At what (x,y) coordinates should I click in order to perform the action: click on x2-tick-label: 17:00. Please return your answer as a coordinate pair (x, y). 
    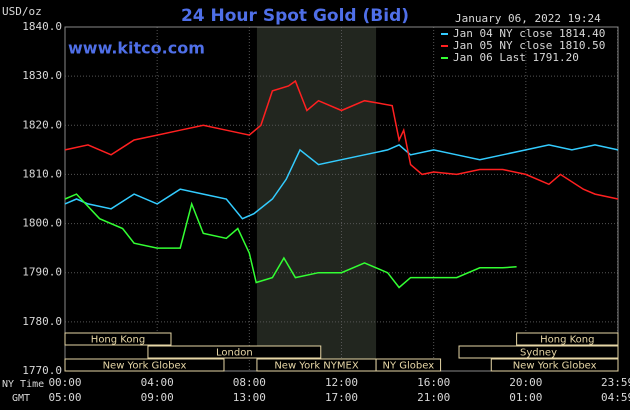
    Looking at the image, I should click on (341, 397).